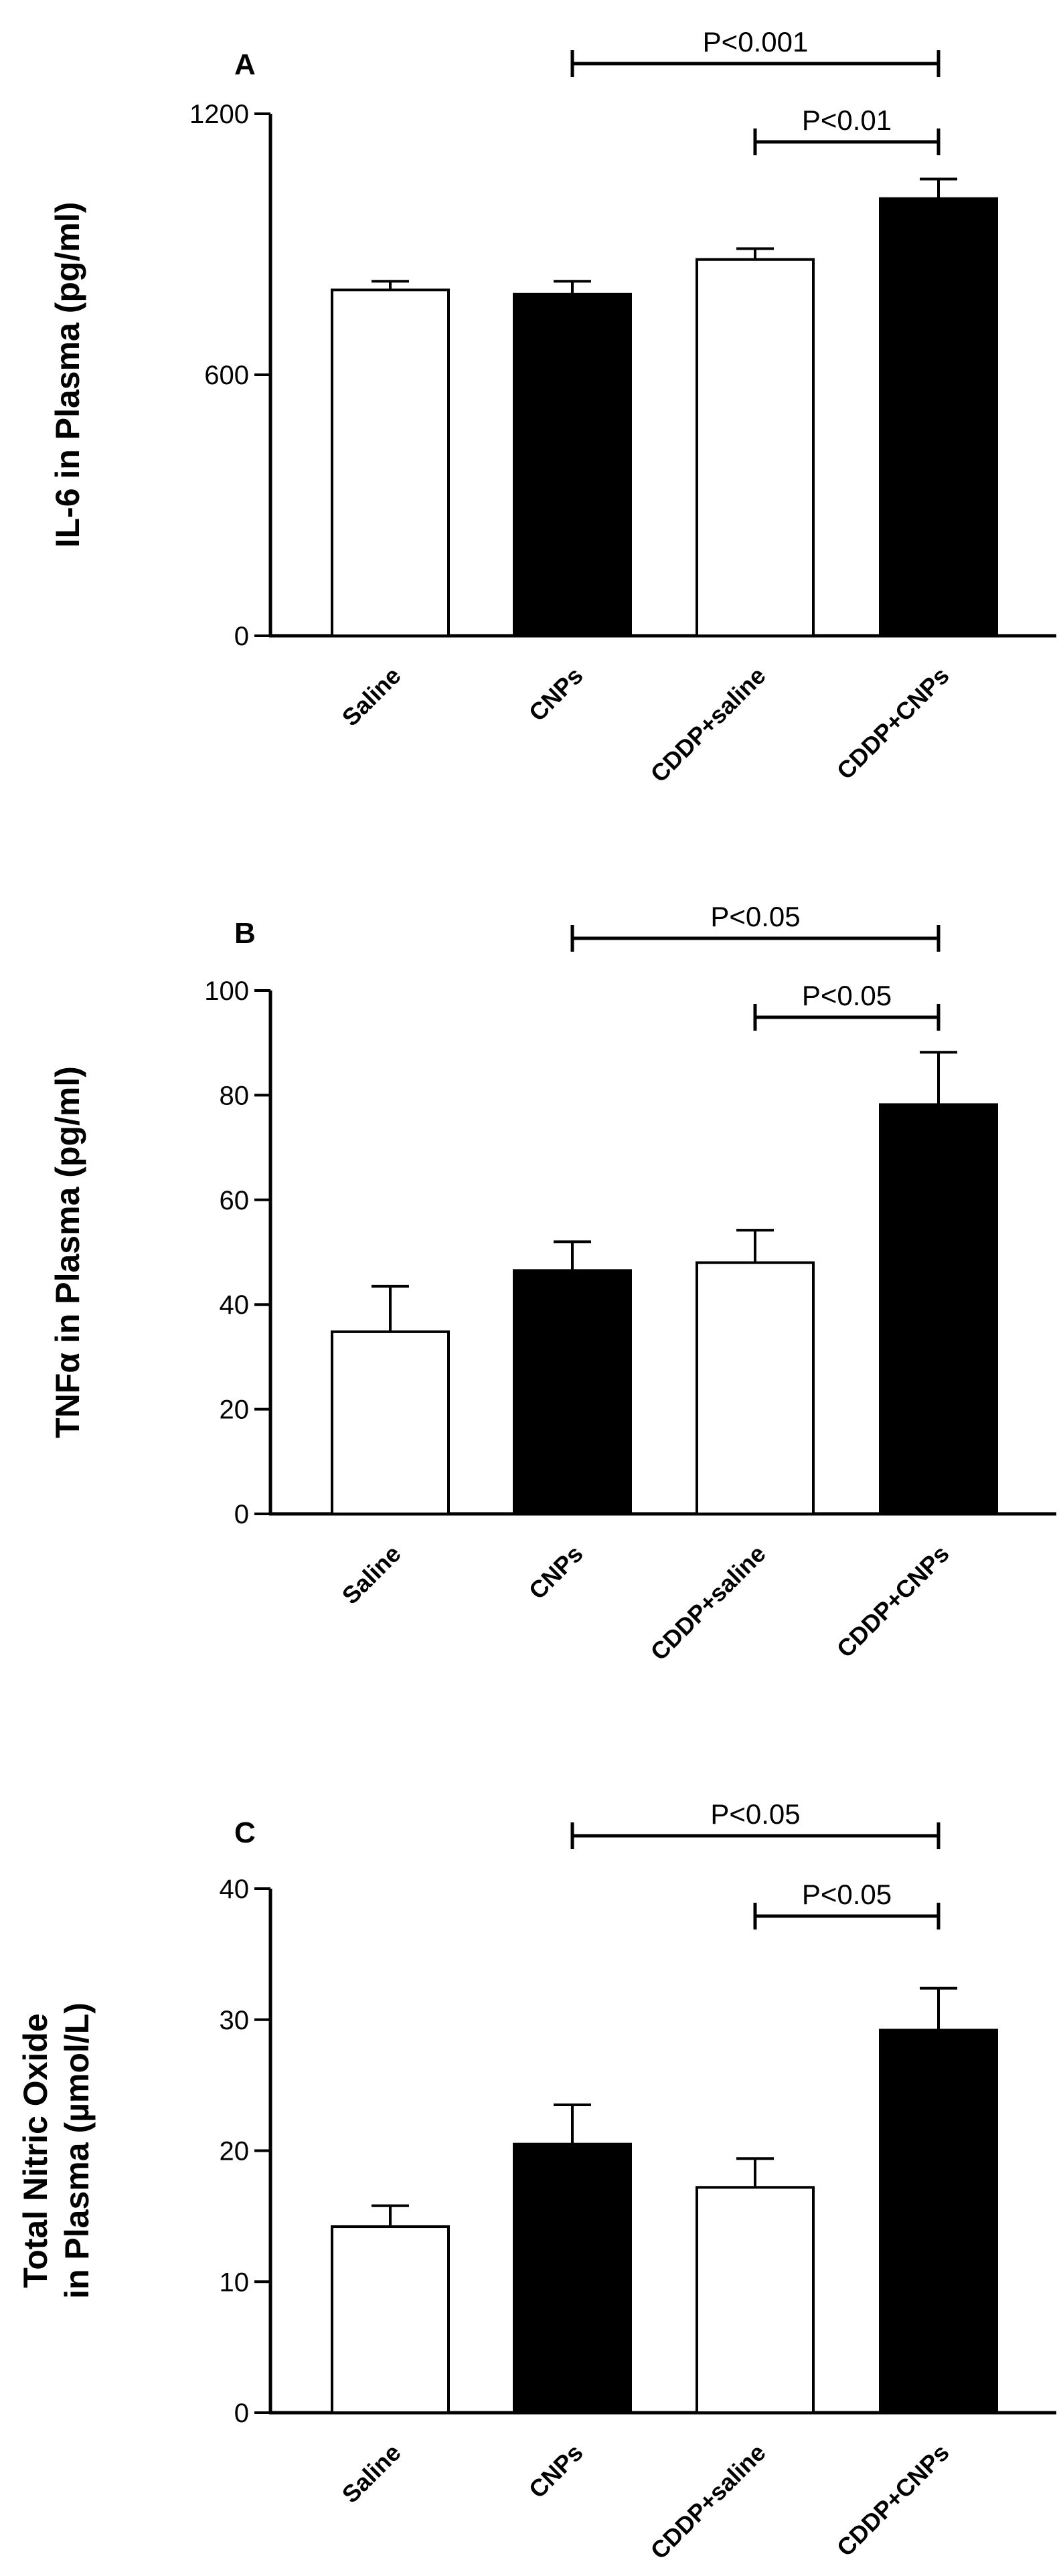  I want to click on panel-a-category-label: Saline, so click(371, 697).